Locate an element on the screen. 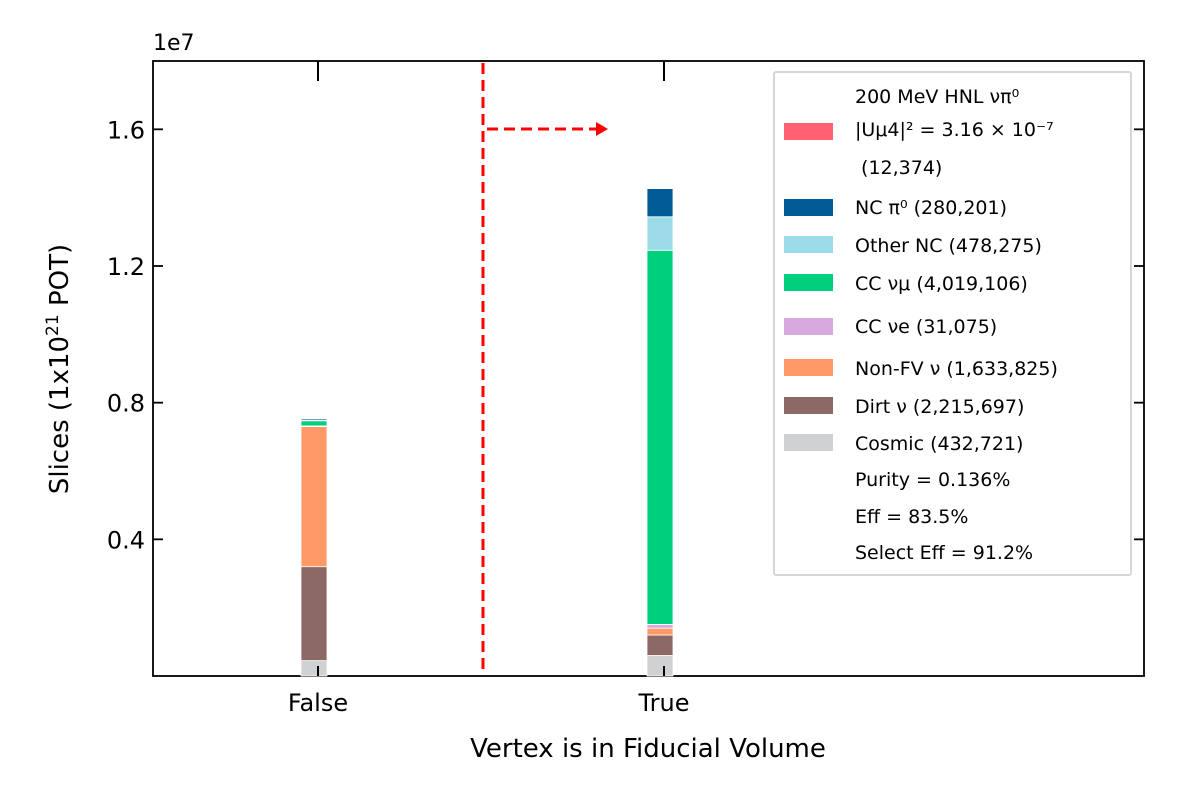 This screenshot has width=1200, height=800. y-axis-label-sup: 21 is located at coordinates (53, 325).